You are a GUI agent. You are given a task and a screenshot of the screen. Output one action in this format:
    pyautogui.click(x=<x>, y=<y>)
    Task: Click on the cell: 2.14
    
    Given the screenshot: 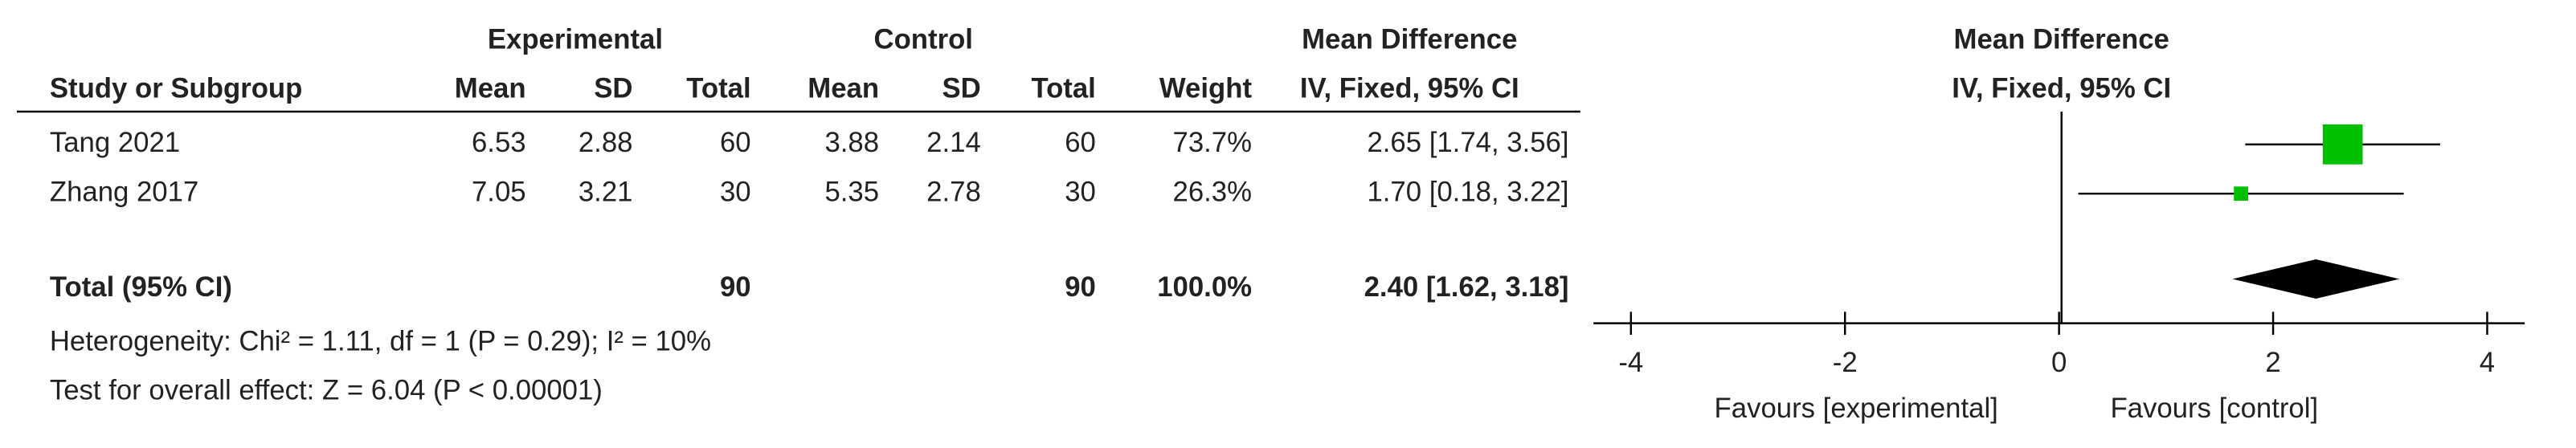 What is the action you would take?
    pyautogui.click(x=953, y=143)
    